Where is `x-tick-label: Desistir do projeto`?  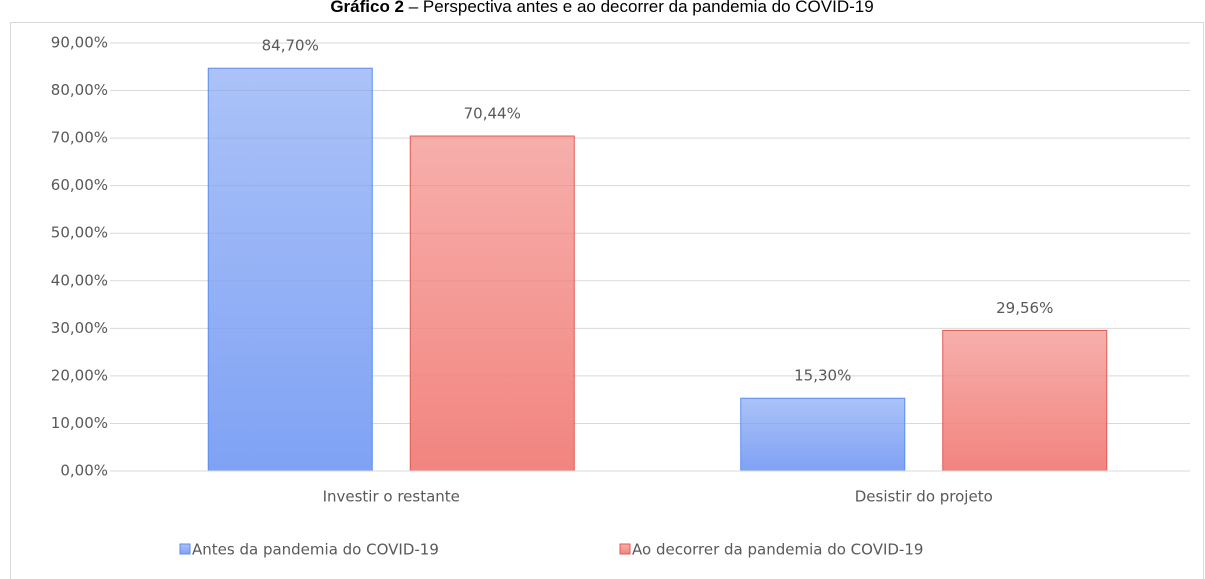
x-tick-label: Desistir do projeto is located at coordinates (924, 497).